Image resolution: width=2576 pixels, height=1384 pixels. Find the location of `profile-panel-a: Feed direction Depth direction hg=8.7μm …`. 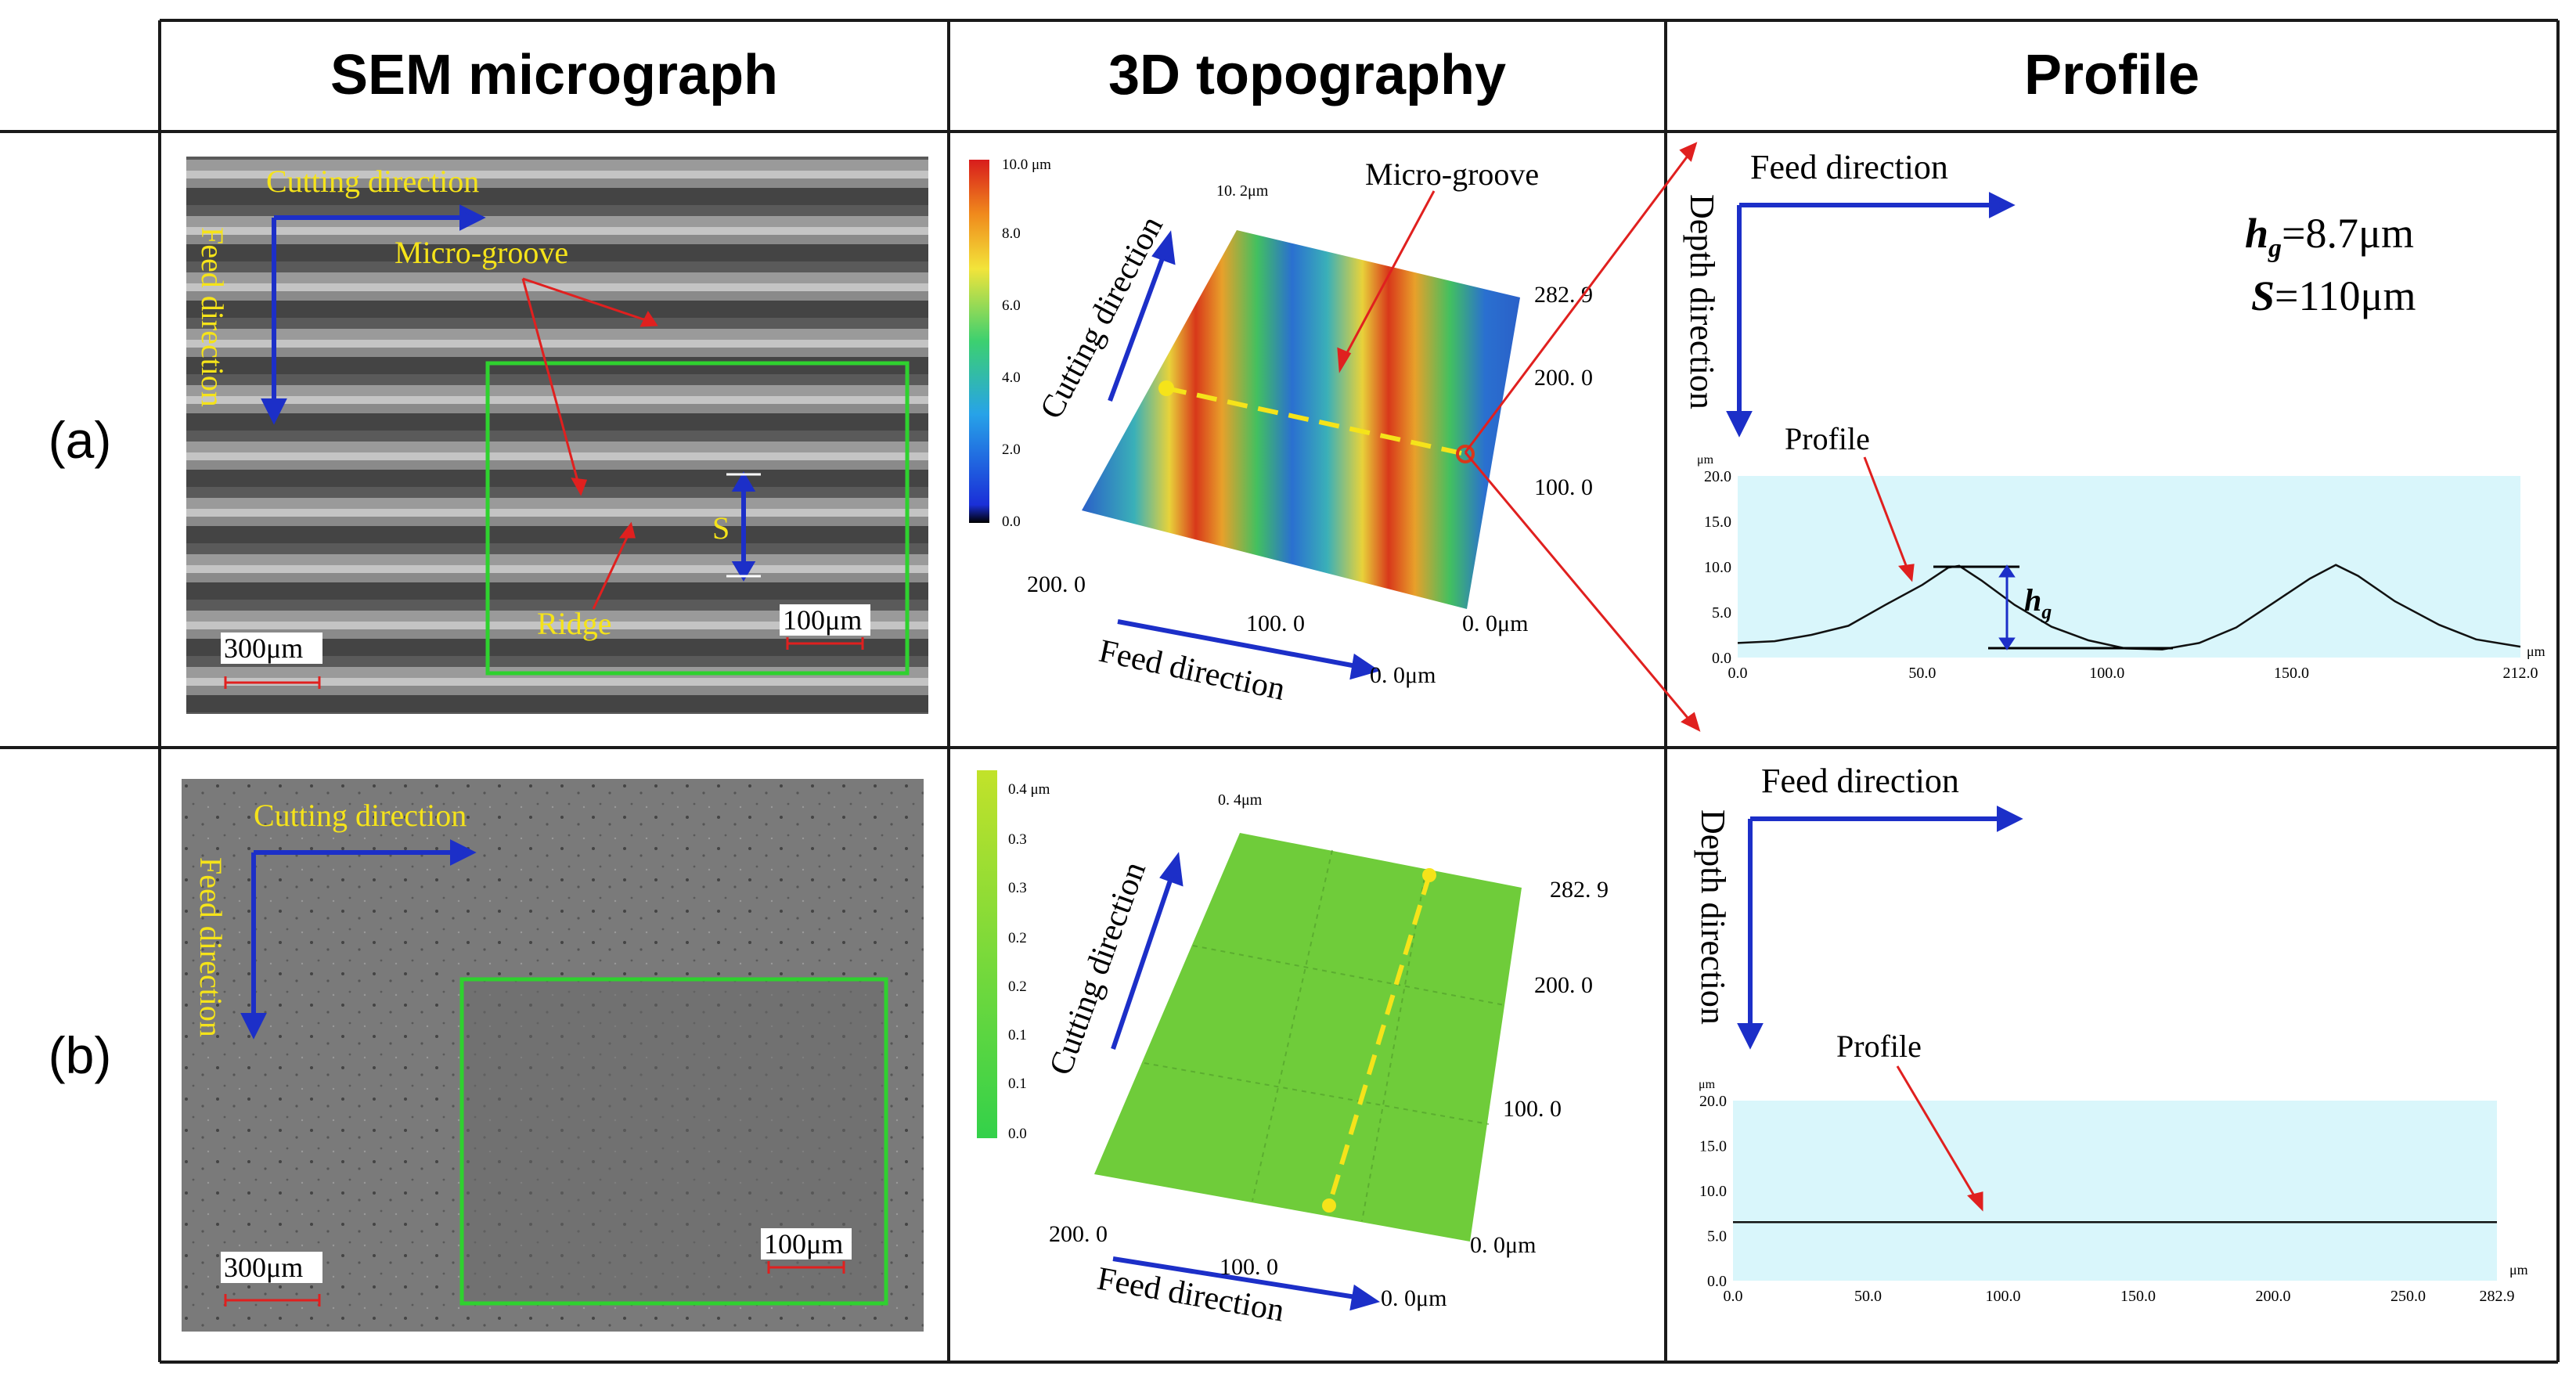

profile-panel-a: Feed direction Depth direction hg=8.7μm … is located at coordinates (2114, 415).